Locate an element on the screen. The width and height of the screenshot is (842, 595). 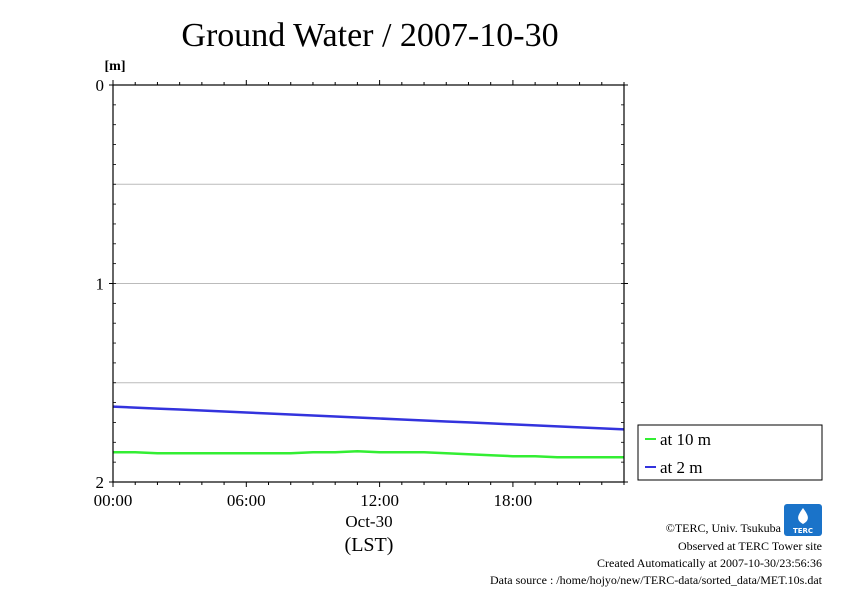
chart-title: Ground Water / 2007-10-30 is located at coordinates (369, 35).